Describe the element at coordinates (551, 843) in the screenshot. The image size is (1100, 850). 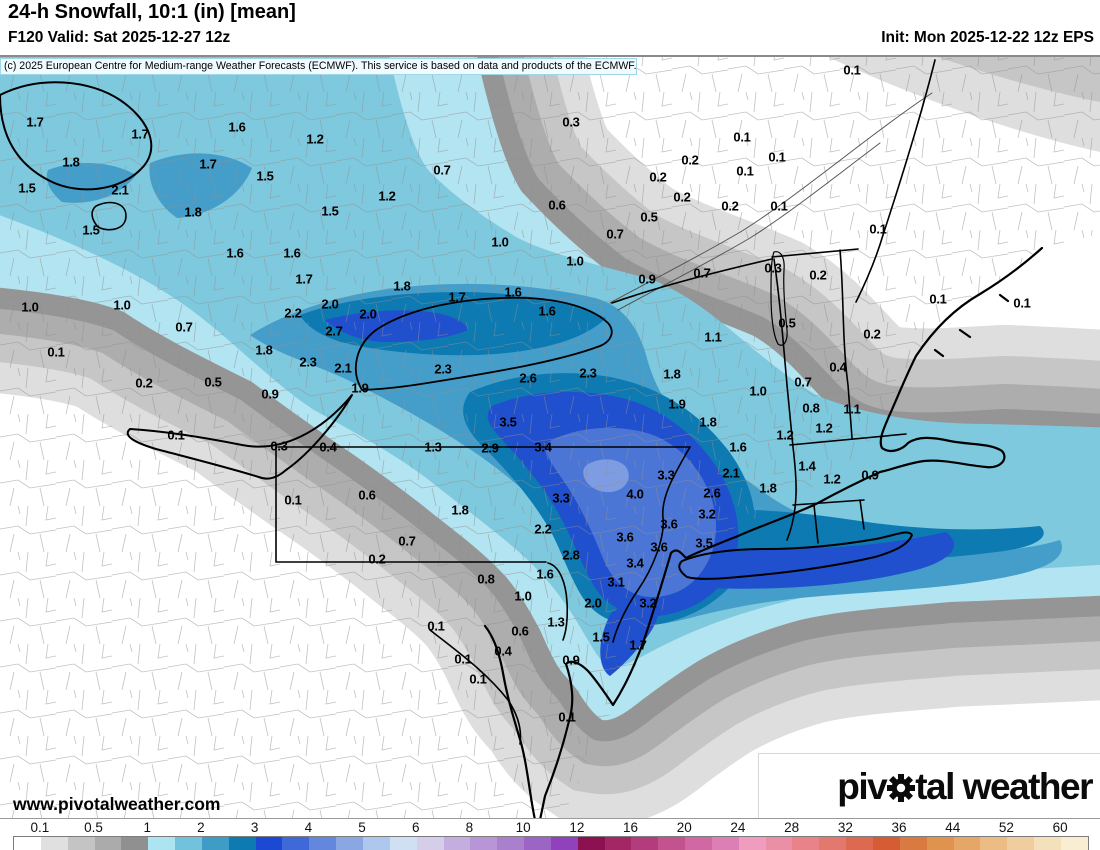
I see `colorbar-cells` at that location.